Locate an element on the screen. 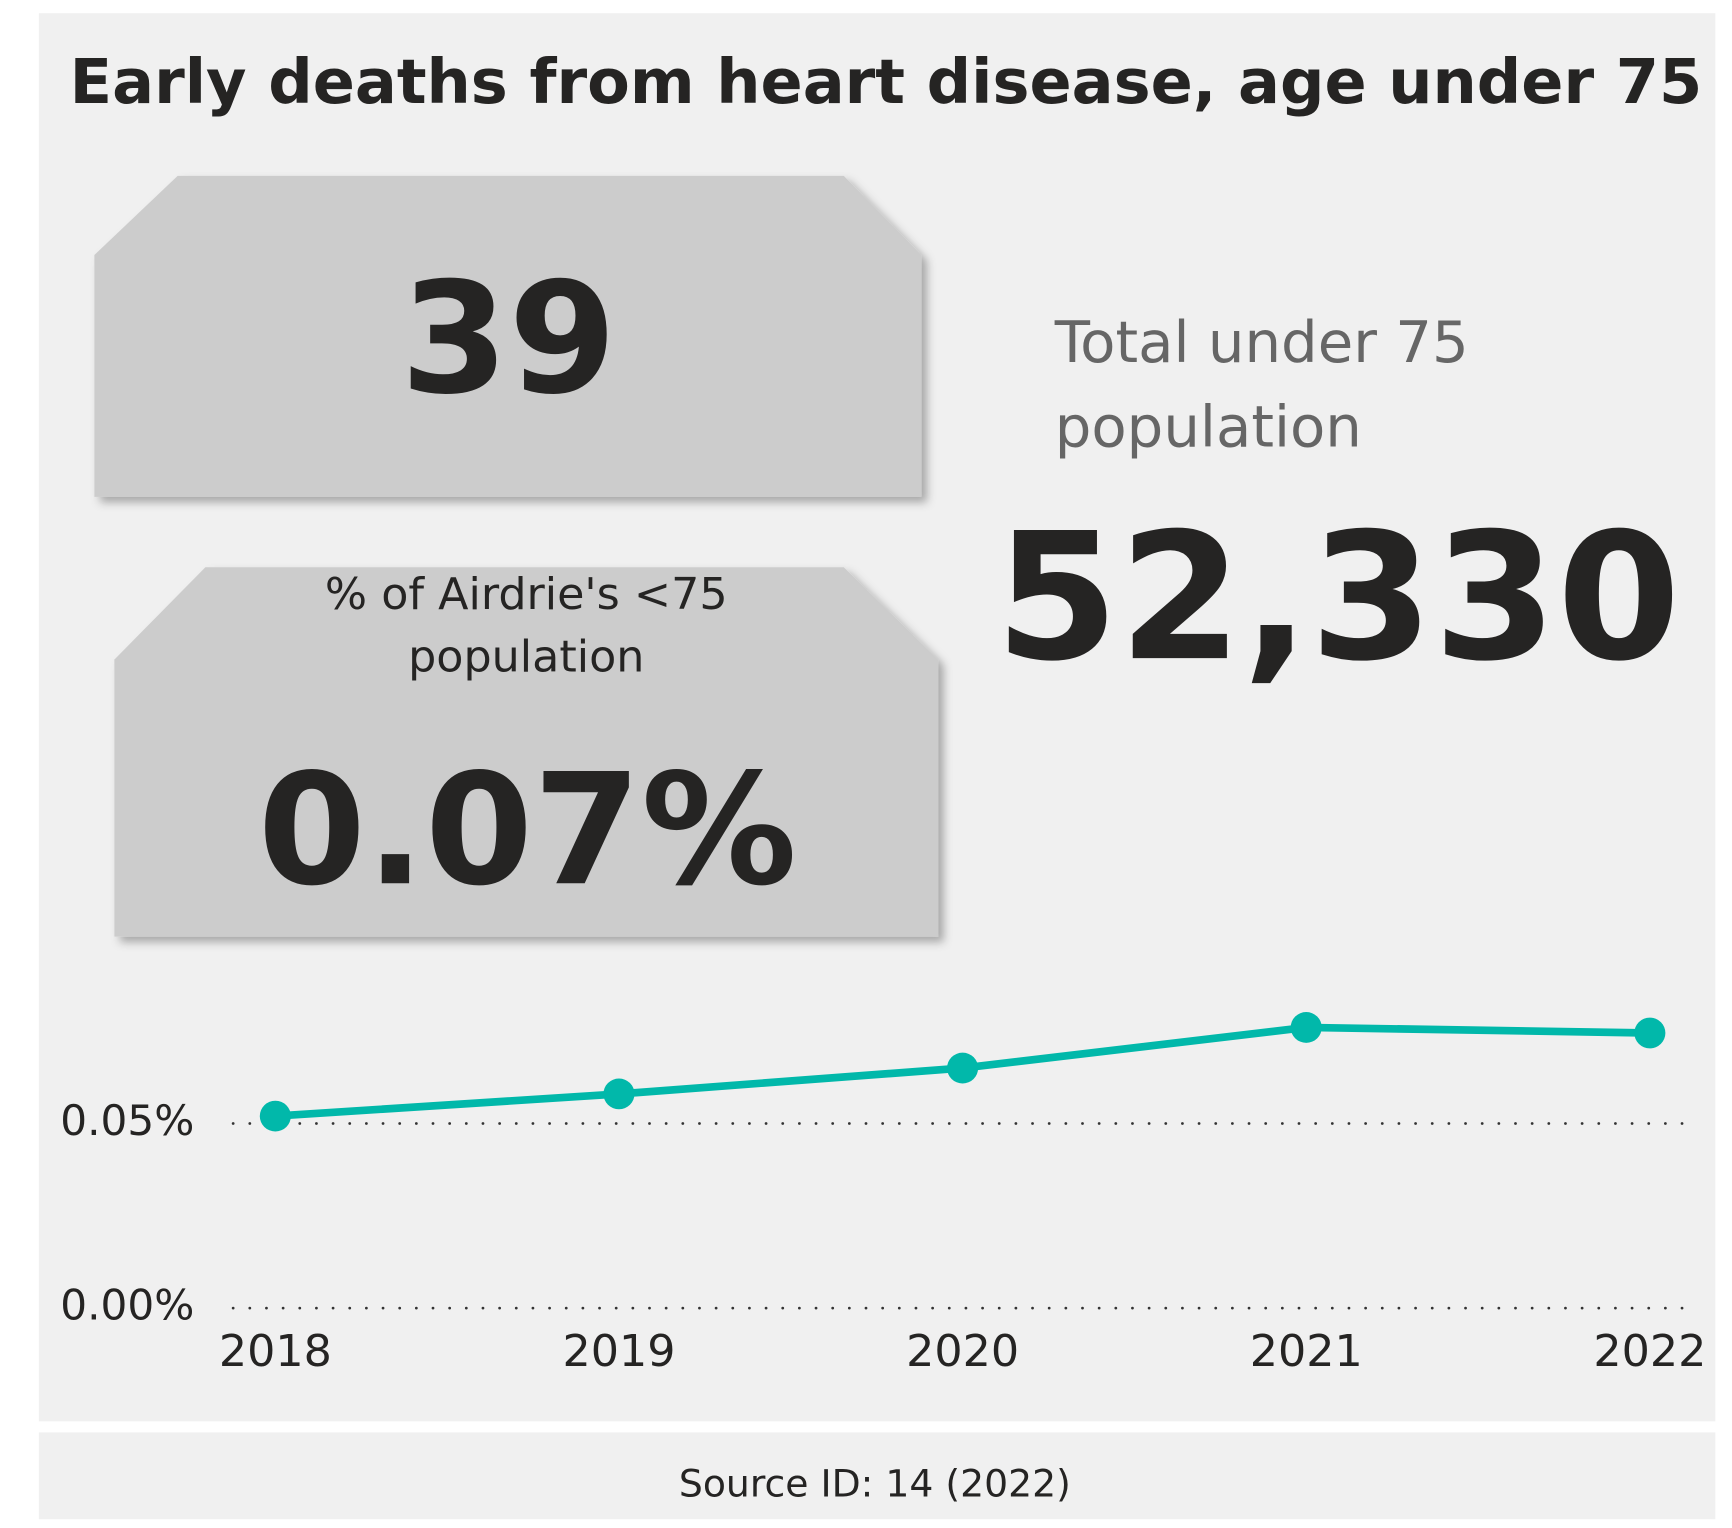  x-tick-label: 2020 is located at coordinates (962, 1351).